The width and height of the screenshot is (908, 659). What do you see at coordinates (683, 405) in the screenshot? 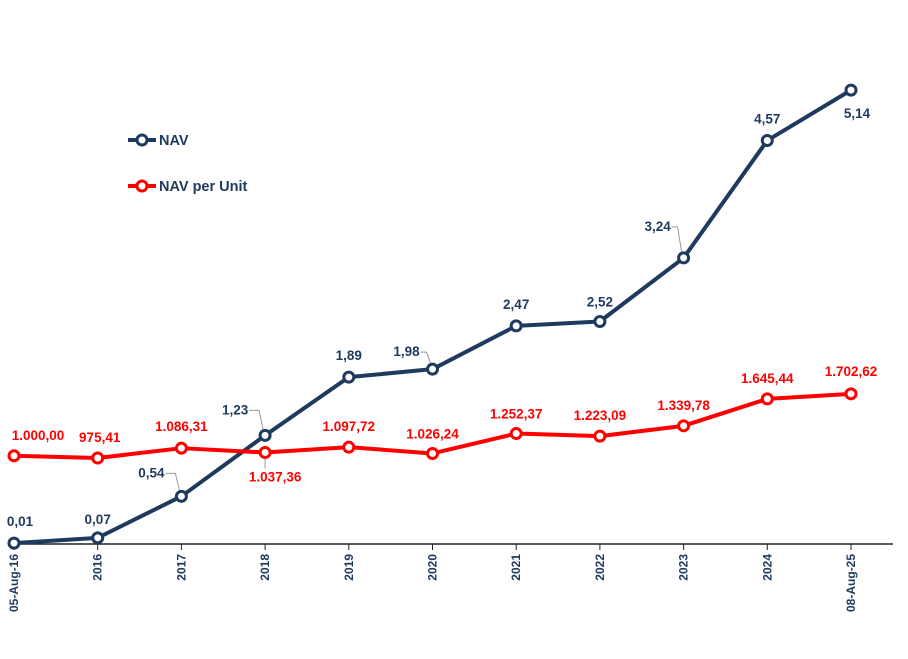
I see `data-label: 1.339,78` at bounding box center [683, 405].